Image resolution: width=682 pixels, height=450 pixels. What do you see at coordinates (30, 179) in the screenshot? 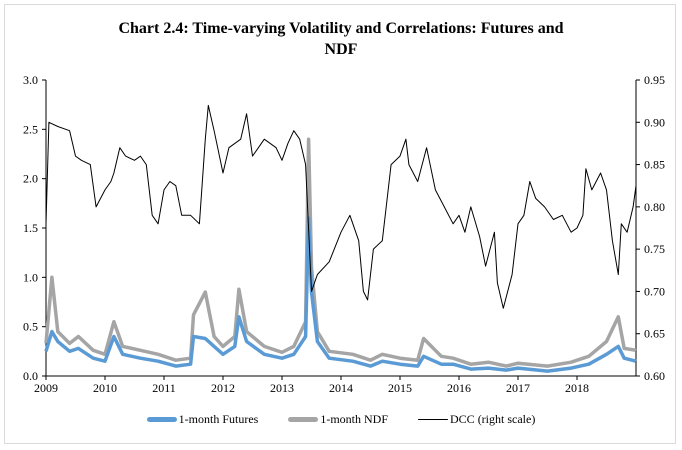
I see `y-tick-label: 2.0` at bounding box center [30, 179].